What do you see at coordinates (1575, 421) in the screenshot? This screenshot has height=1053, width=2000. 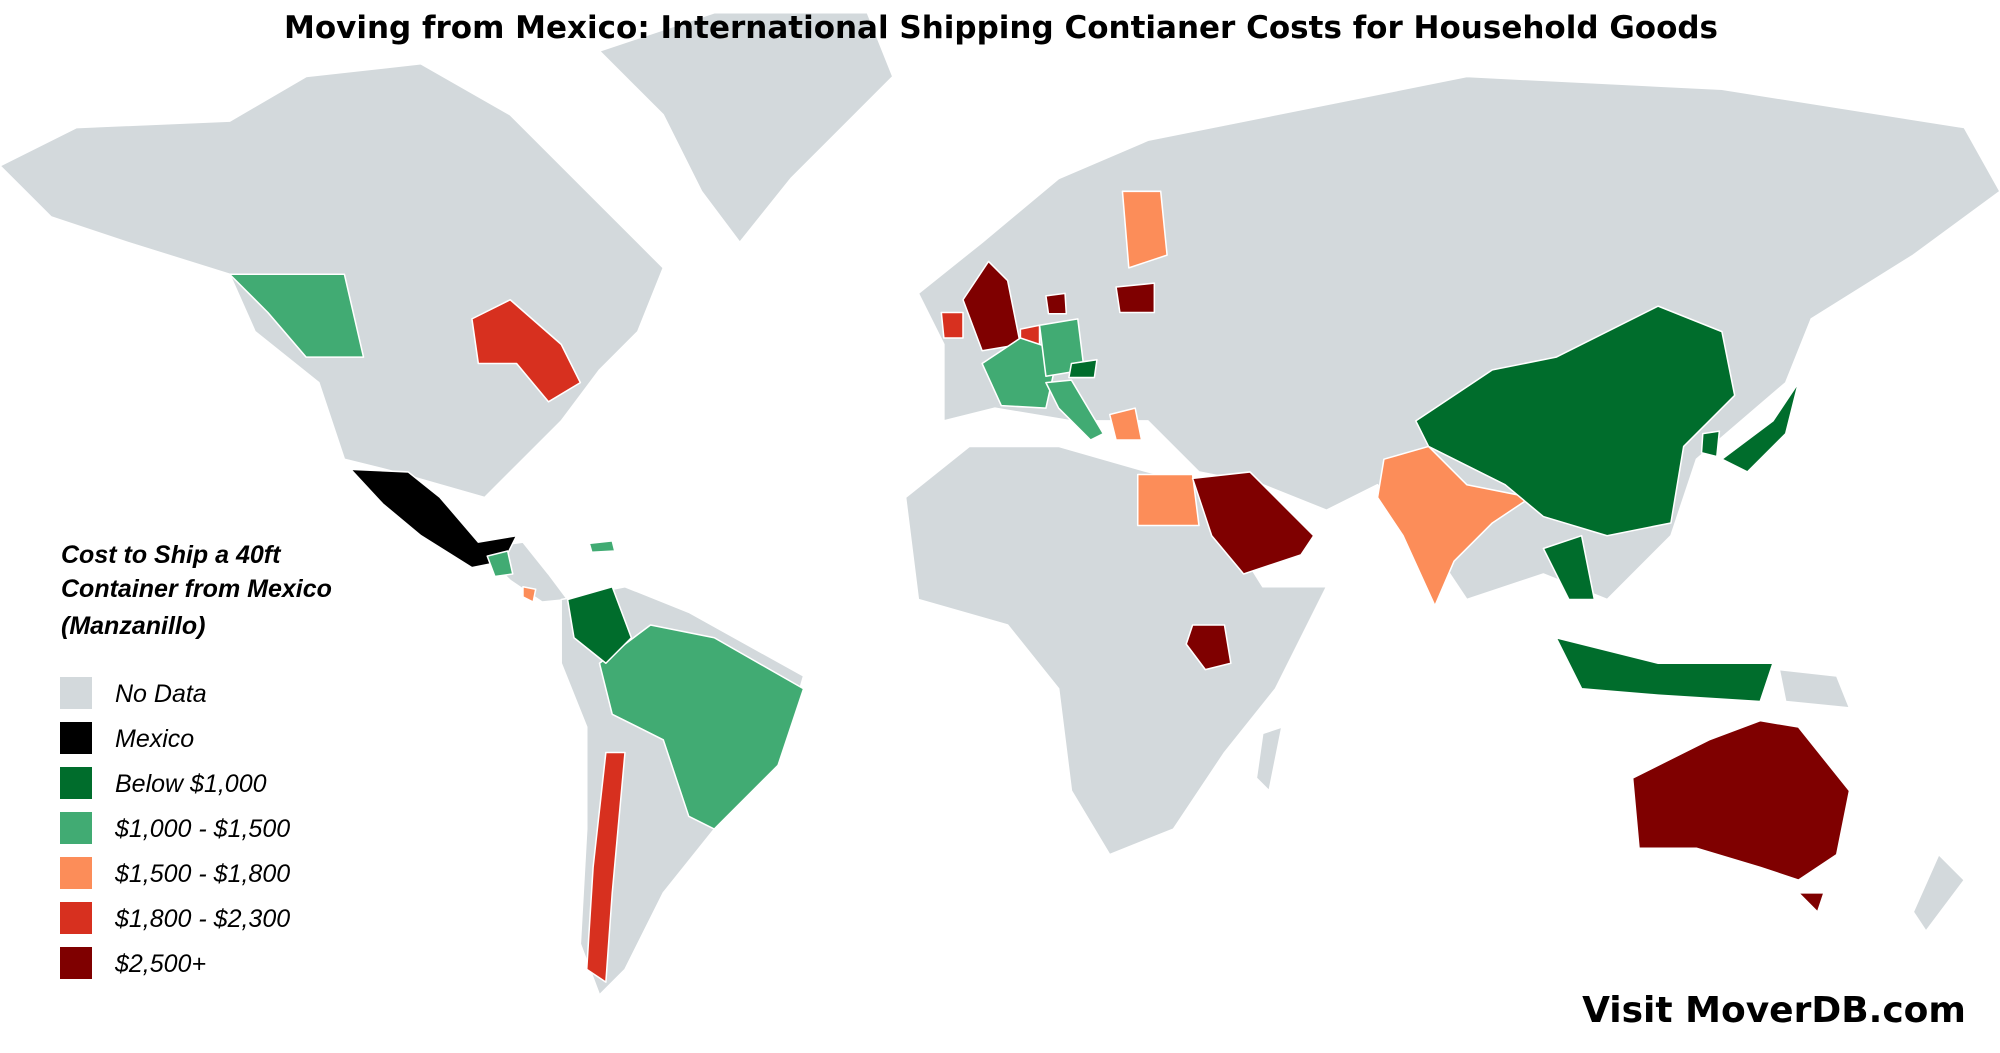 I see `china` at bounding box center [1575, 421].